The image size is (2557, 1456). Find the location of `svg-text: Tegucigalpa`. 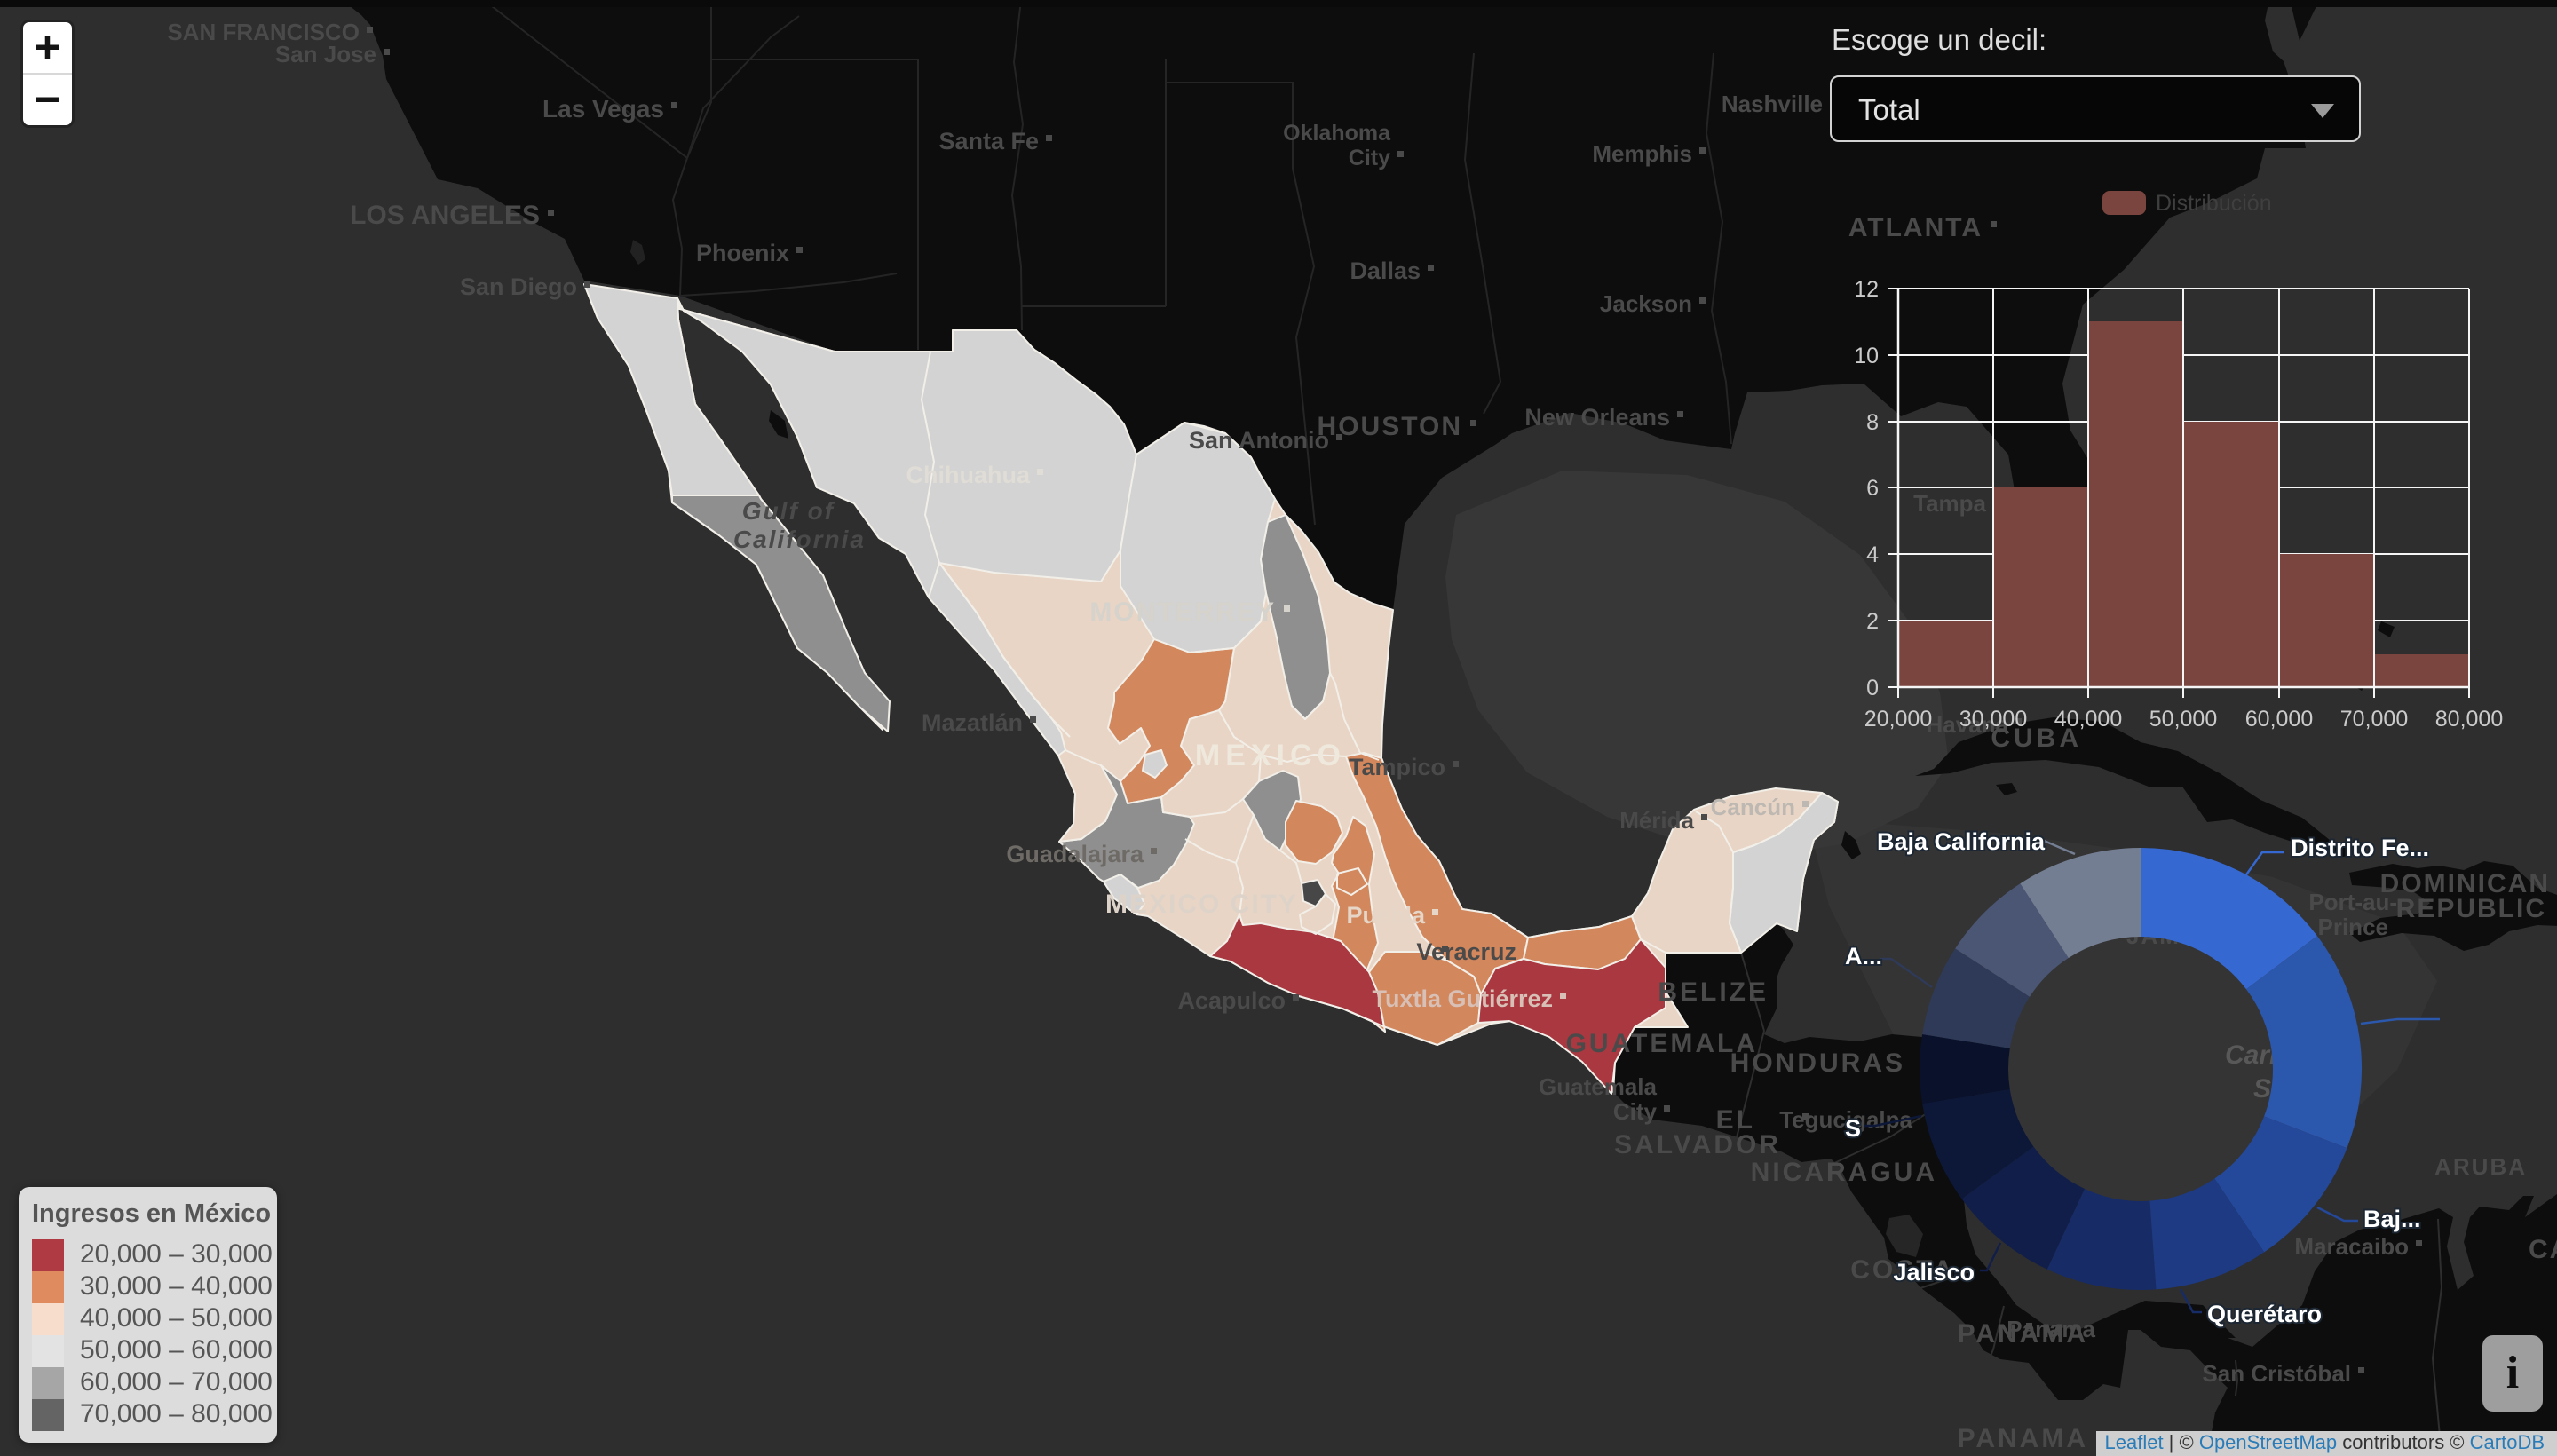

svg-text: Tegucigalpa is located at coordinates (1845, 1119).